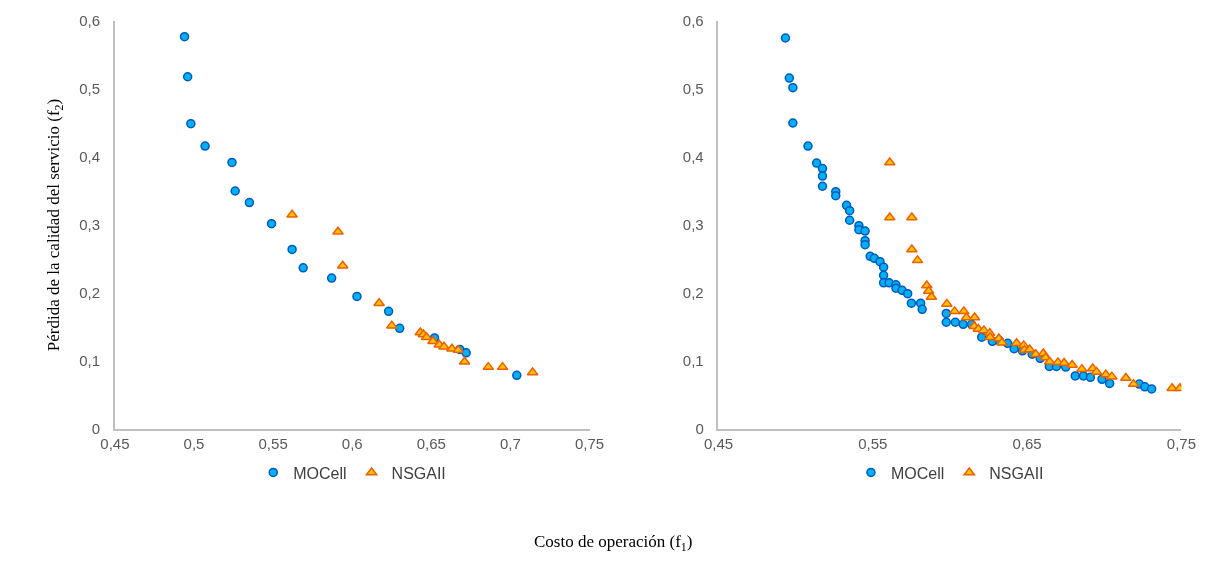 This screenshot has width=1226, height=562. I want to click on x-axis-title: Costo de operación (f$_{1}$), so click(613, 543).